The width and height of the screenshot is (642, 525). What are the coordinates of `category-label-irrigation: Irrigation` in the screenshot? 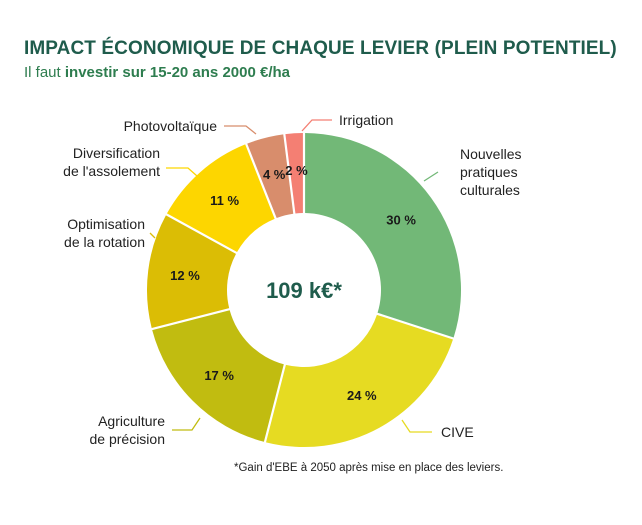 It's located at (366, 120).